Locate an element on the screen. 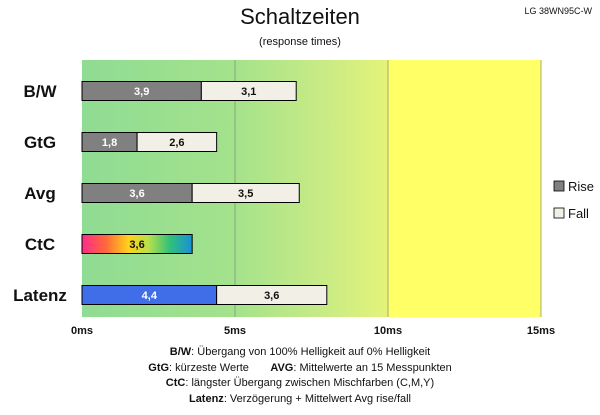 The height and width of the screenshot is (415, 600). bar-rise-label: 1,8 is located at coordinates (109, 143).